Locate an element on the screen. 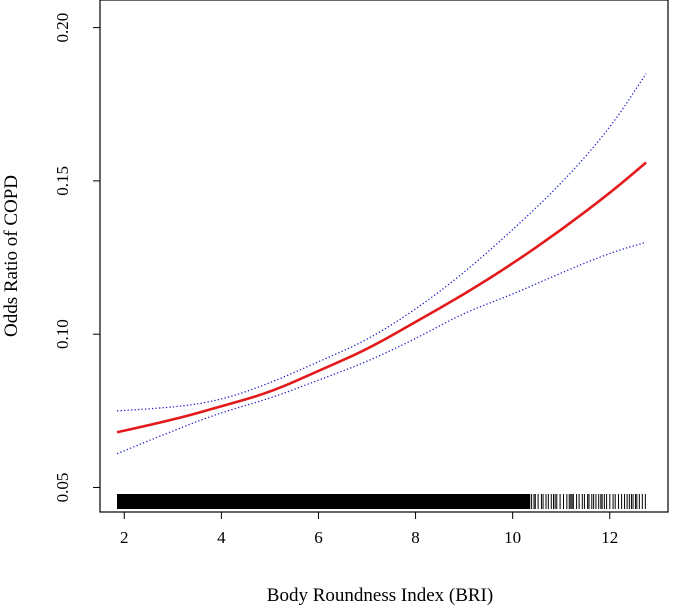 This screenshot has width=685, height=608. x-tick-label: 12 is located at coordinates (609, 537).